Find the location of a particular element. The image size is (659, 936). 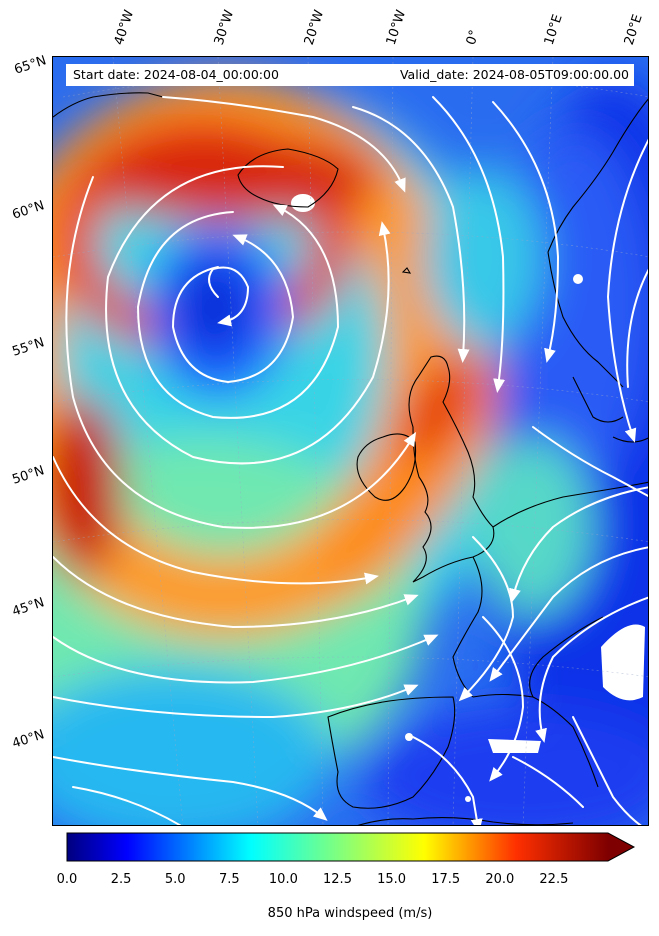

lon-label-10e: 10°E is located at coordinates (553, 30).